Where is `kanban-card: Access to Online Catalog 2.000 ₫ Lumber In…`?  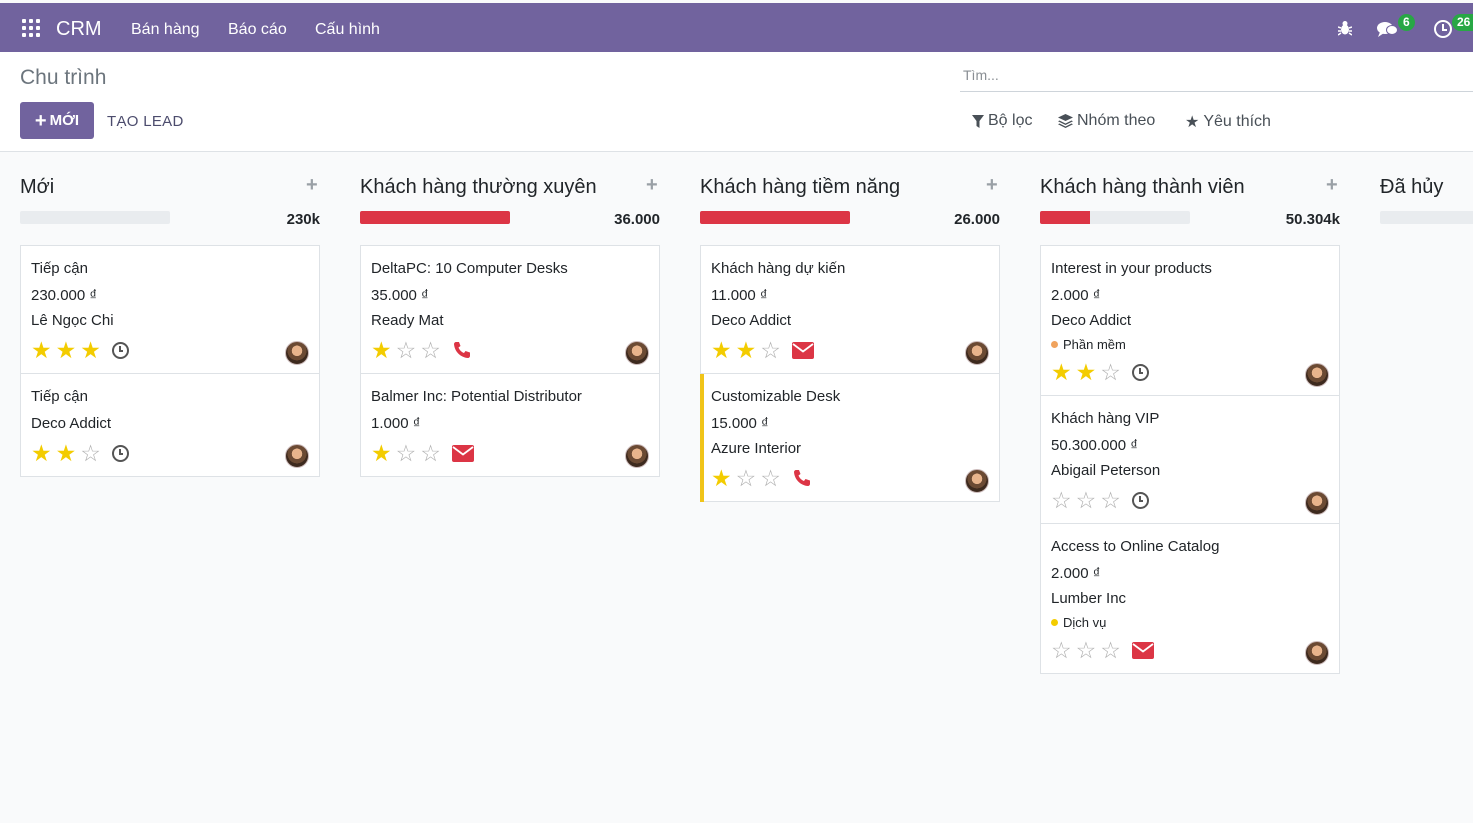 kanban-card: Access to Online Catalog 2.000 ₫ Lumber In… is located at coordinates (1190, 598).